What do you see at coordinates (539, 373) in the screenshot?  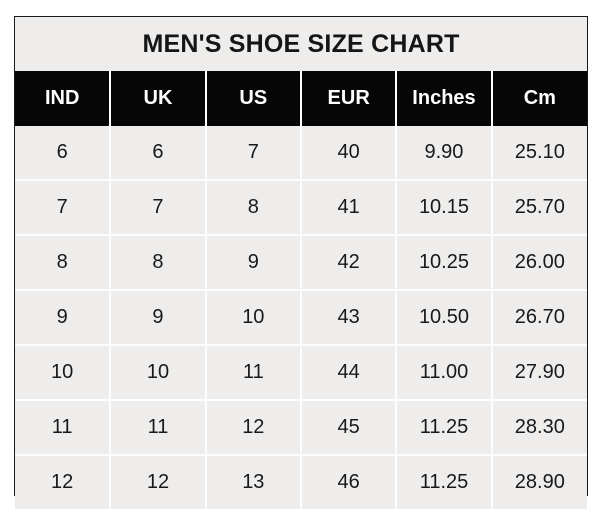 I see `cell-cm: 27.90` at bounding box center [539, 373].